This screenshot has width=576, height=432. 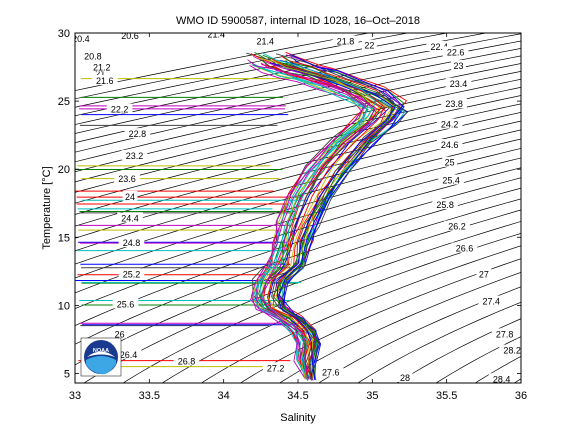 I want to click on contour-label: 27.6, so click(x=331, y=372).